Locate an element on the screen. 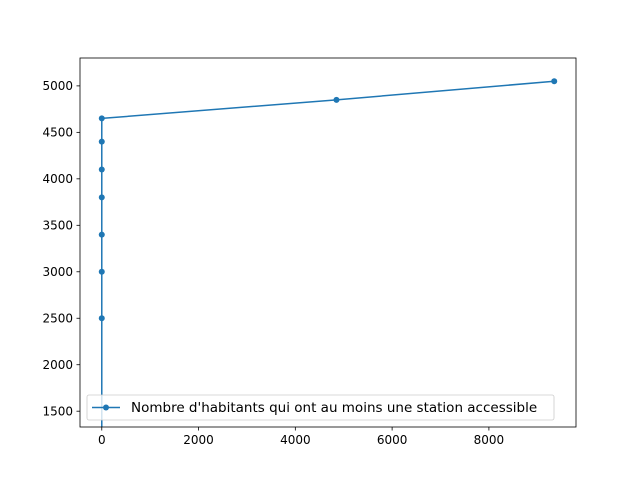  y-tick-label: 4000 is located at coordinates (57, 179).